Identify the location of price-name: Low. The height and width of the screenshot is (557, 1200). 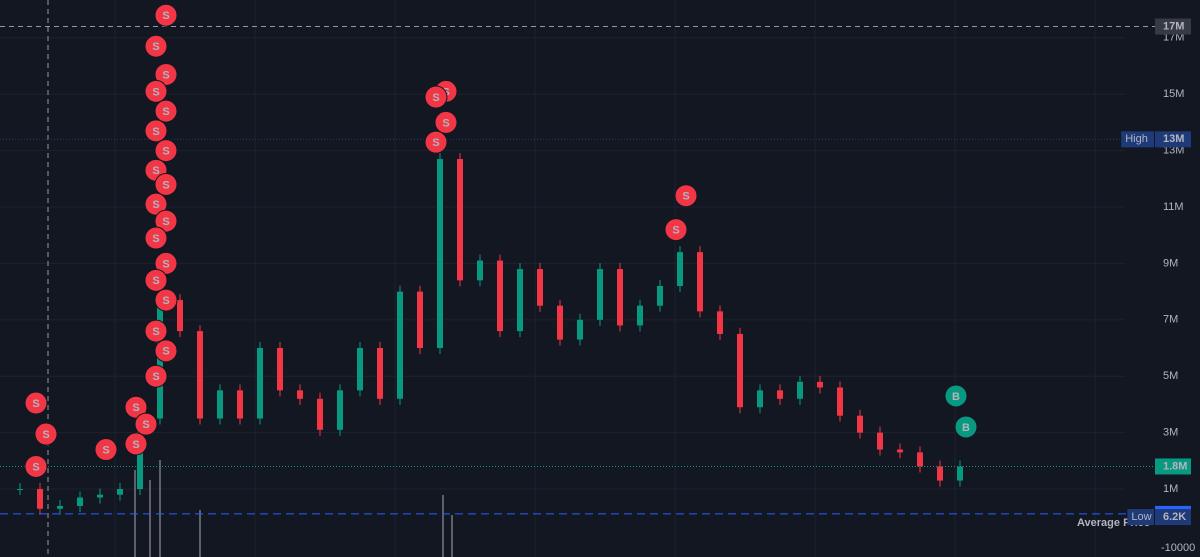
(1141, 517).